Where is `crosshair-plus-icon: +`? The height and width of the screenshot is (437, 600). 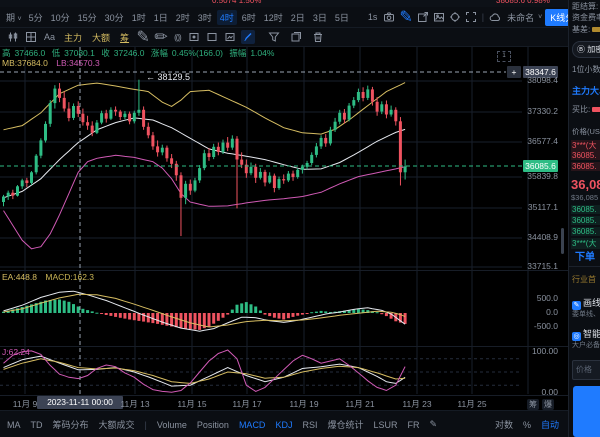
crosshair-plus-icon: + is located at coordinates (514, 72).